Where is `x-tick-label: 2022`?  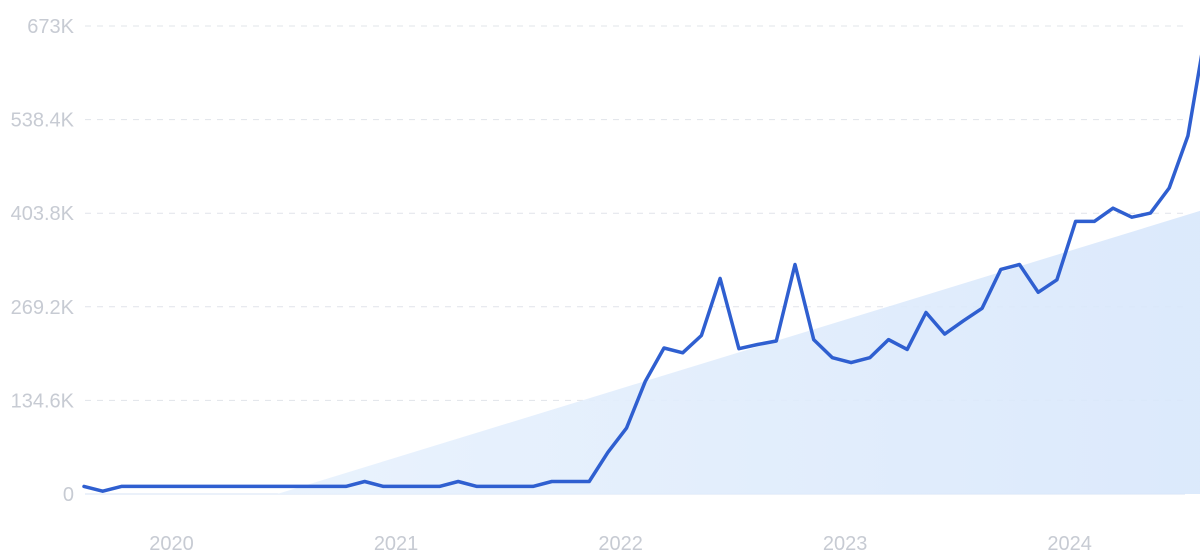 x-tick-label: 2022 is located at coordinates (620, 544).